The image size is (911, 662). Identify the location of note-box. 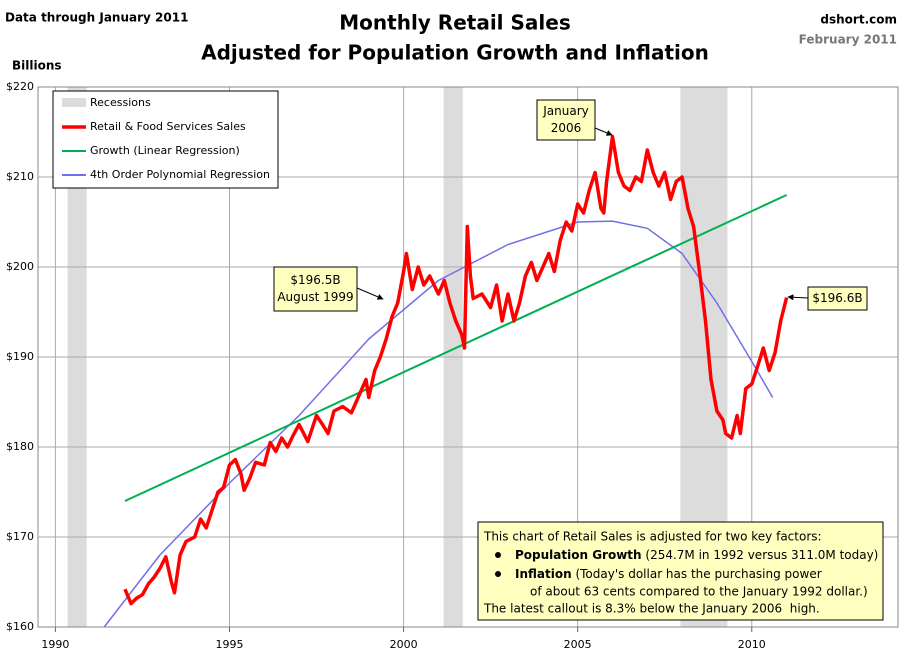
(680, 571).